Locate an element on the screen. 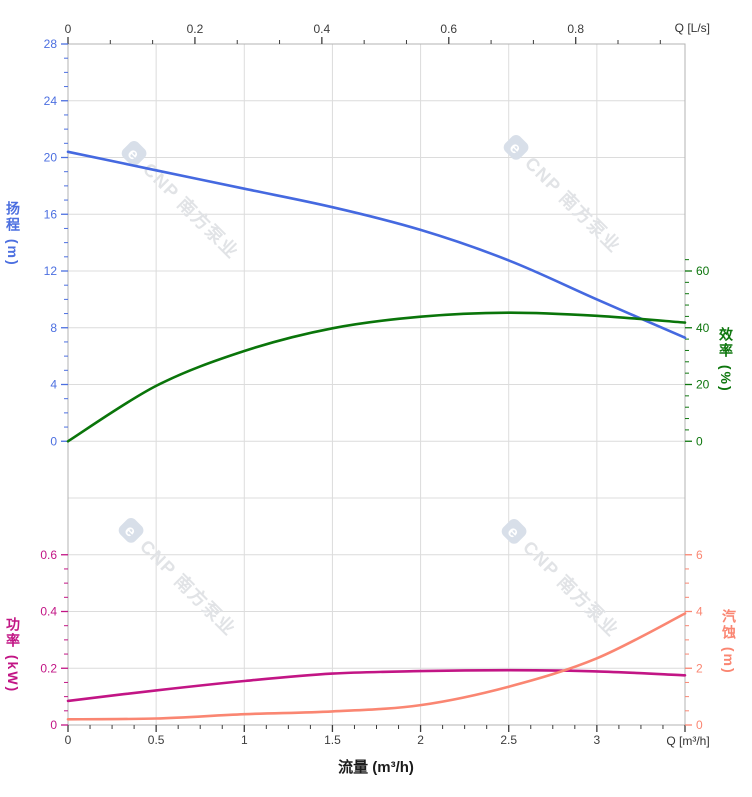 This screenshot has height=797, width=752. svg-text: 1.5 is located at coordinates (332, 740).